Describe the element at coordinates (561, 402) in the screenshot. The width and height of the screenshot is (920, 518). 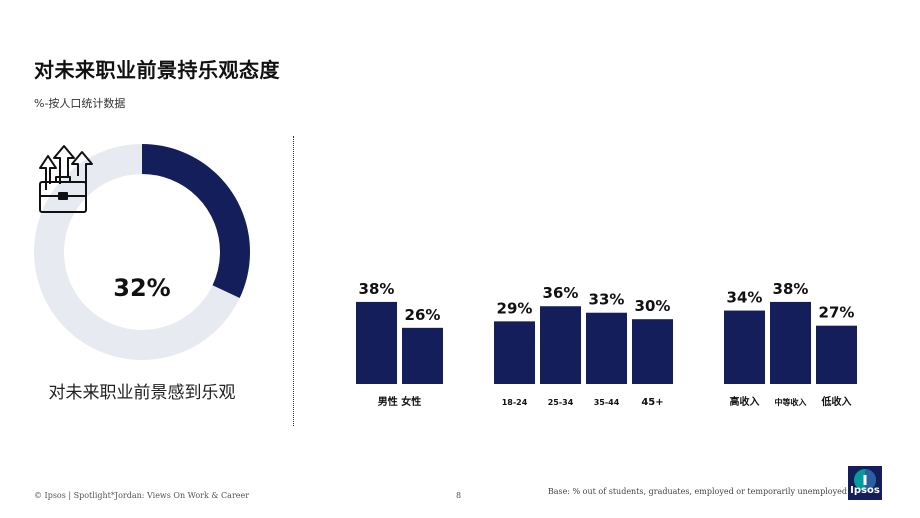
I see `category-label-age-1: 25-34` at that location.